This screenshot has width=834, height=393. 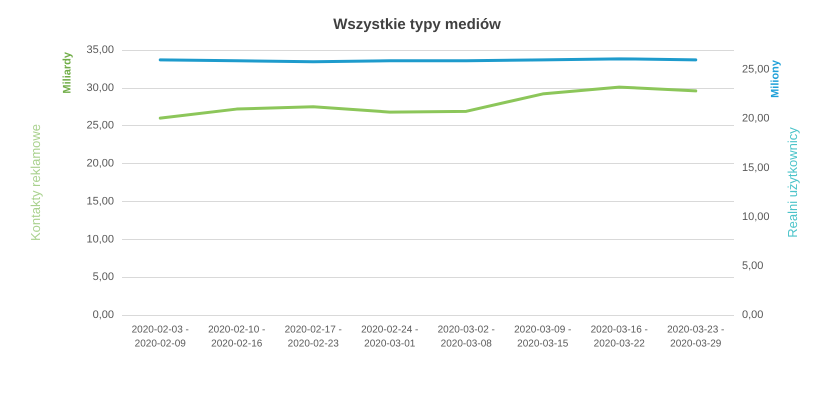 What do you see at coordinates (756, 70) in the screenshot?
I see `y2-tick-label: 25,00` at bounding box center [756, 70].